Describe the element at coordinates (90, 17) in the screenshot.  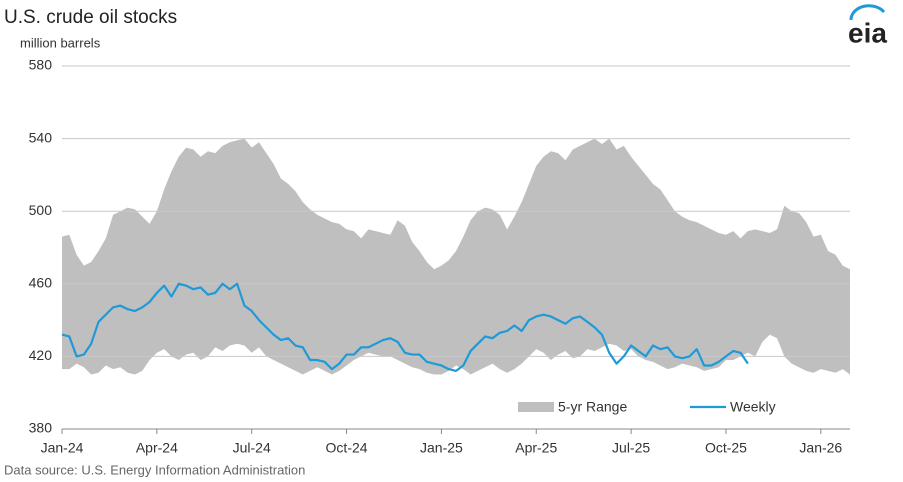
I see `chart-title: U.S. crude oil stocks` at that location.